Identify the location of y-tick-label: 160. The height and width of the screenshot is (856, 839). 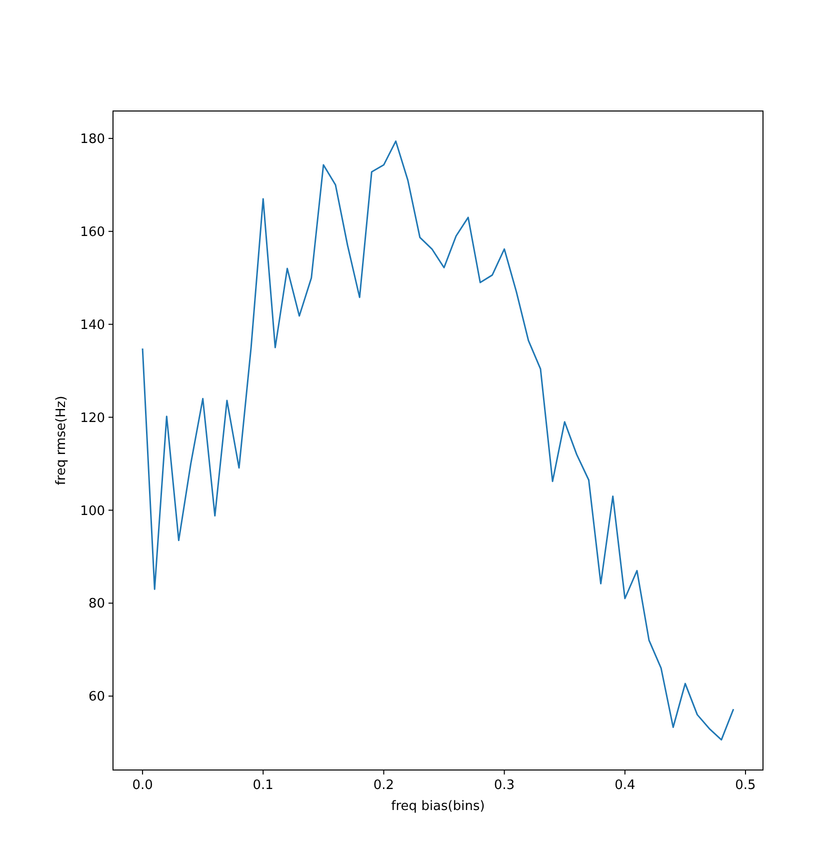
(92, 232).